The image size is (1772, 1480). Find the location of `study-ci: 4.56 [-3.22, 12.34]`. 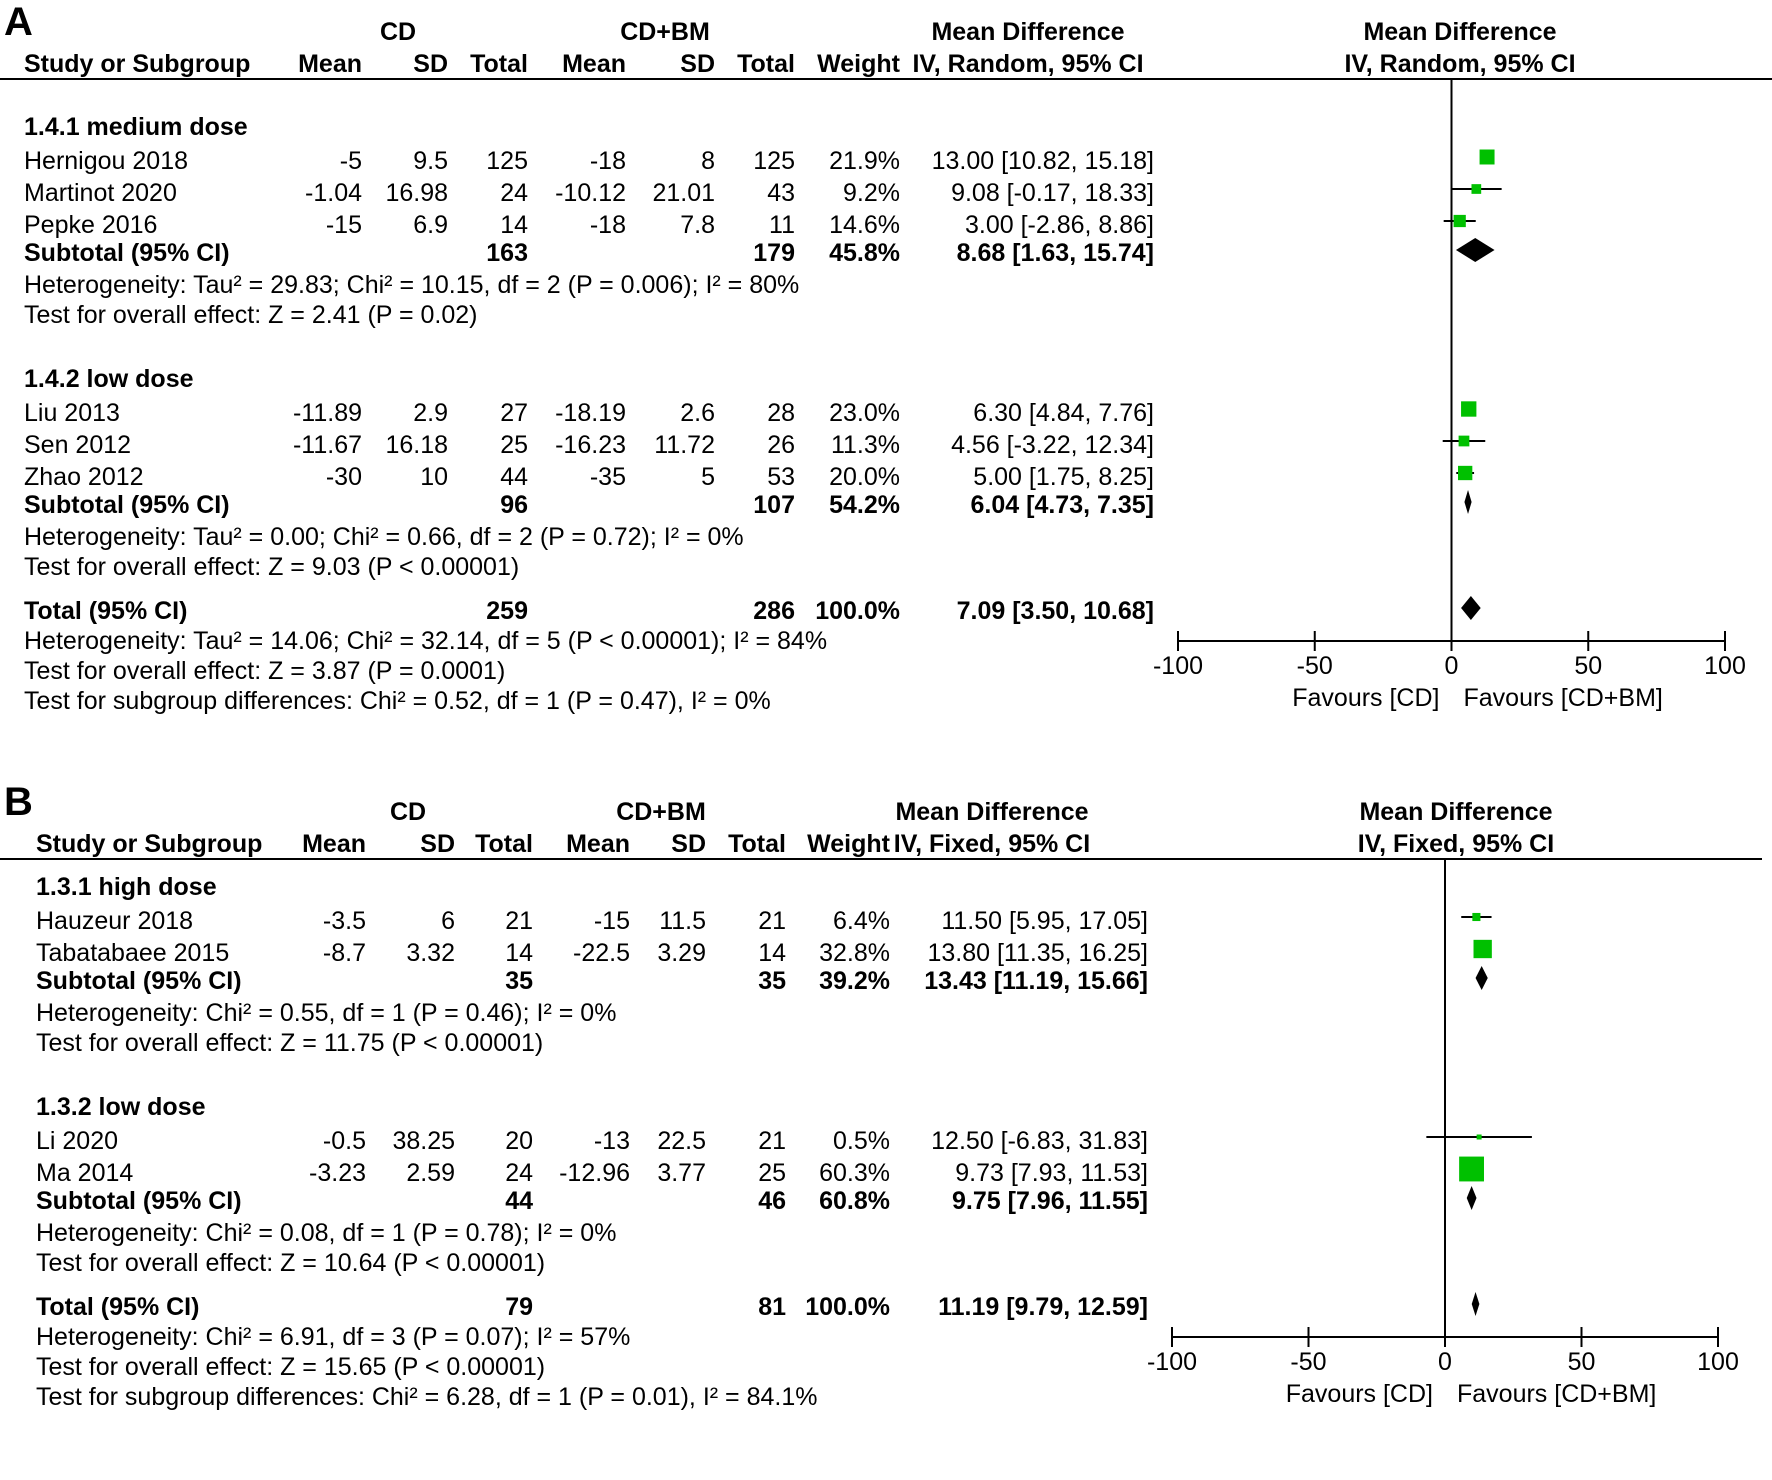

study-ci: 4.56 [-3.22, 12.34] is located at coordinates (1052, 445).